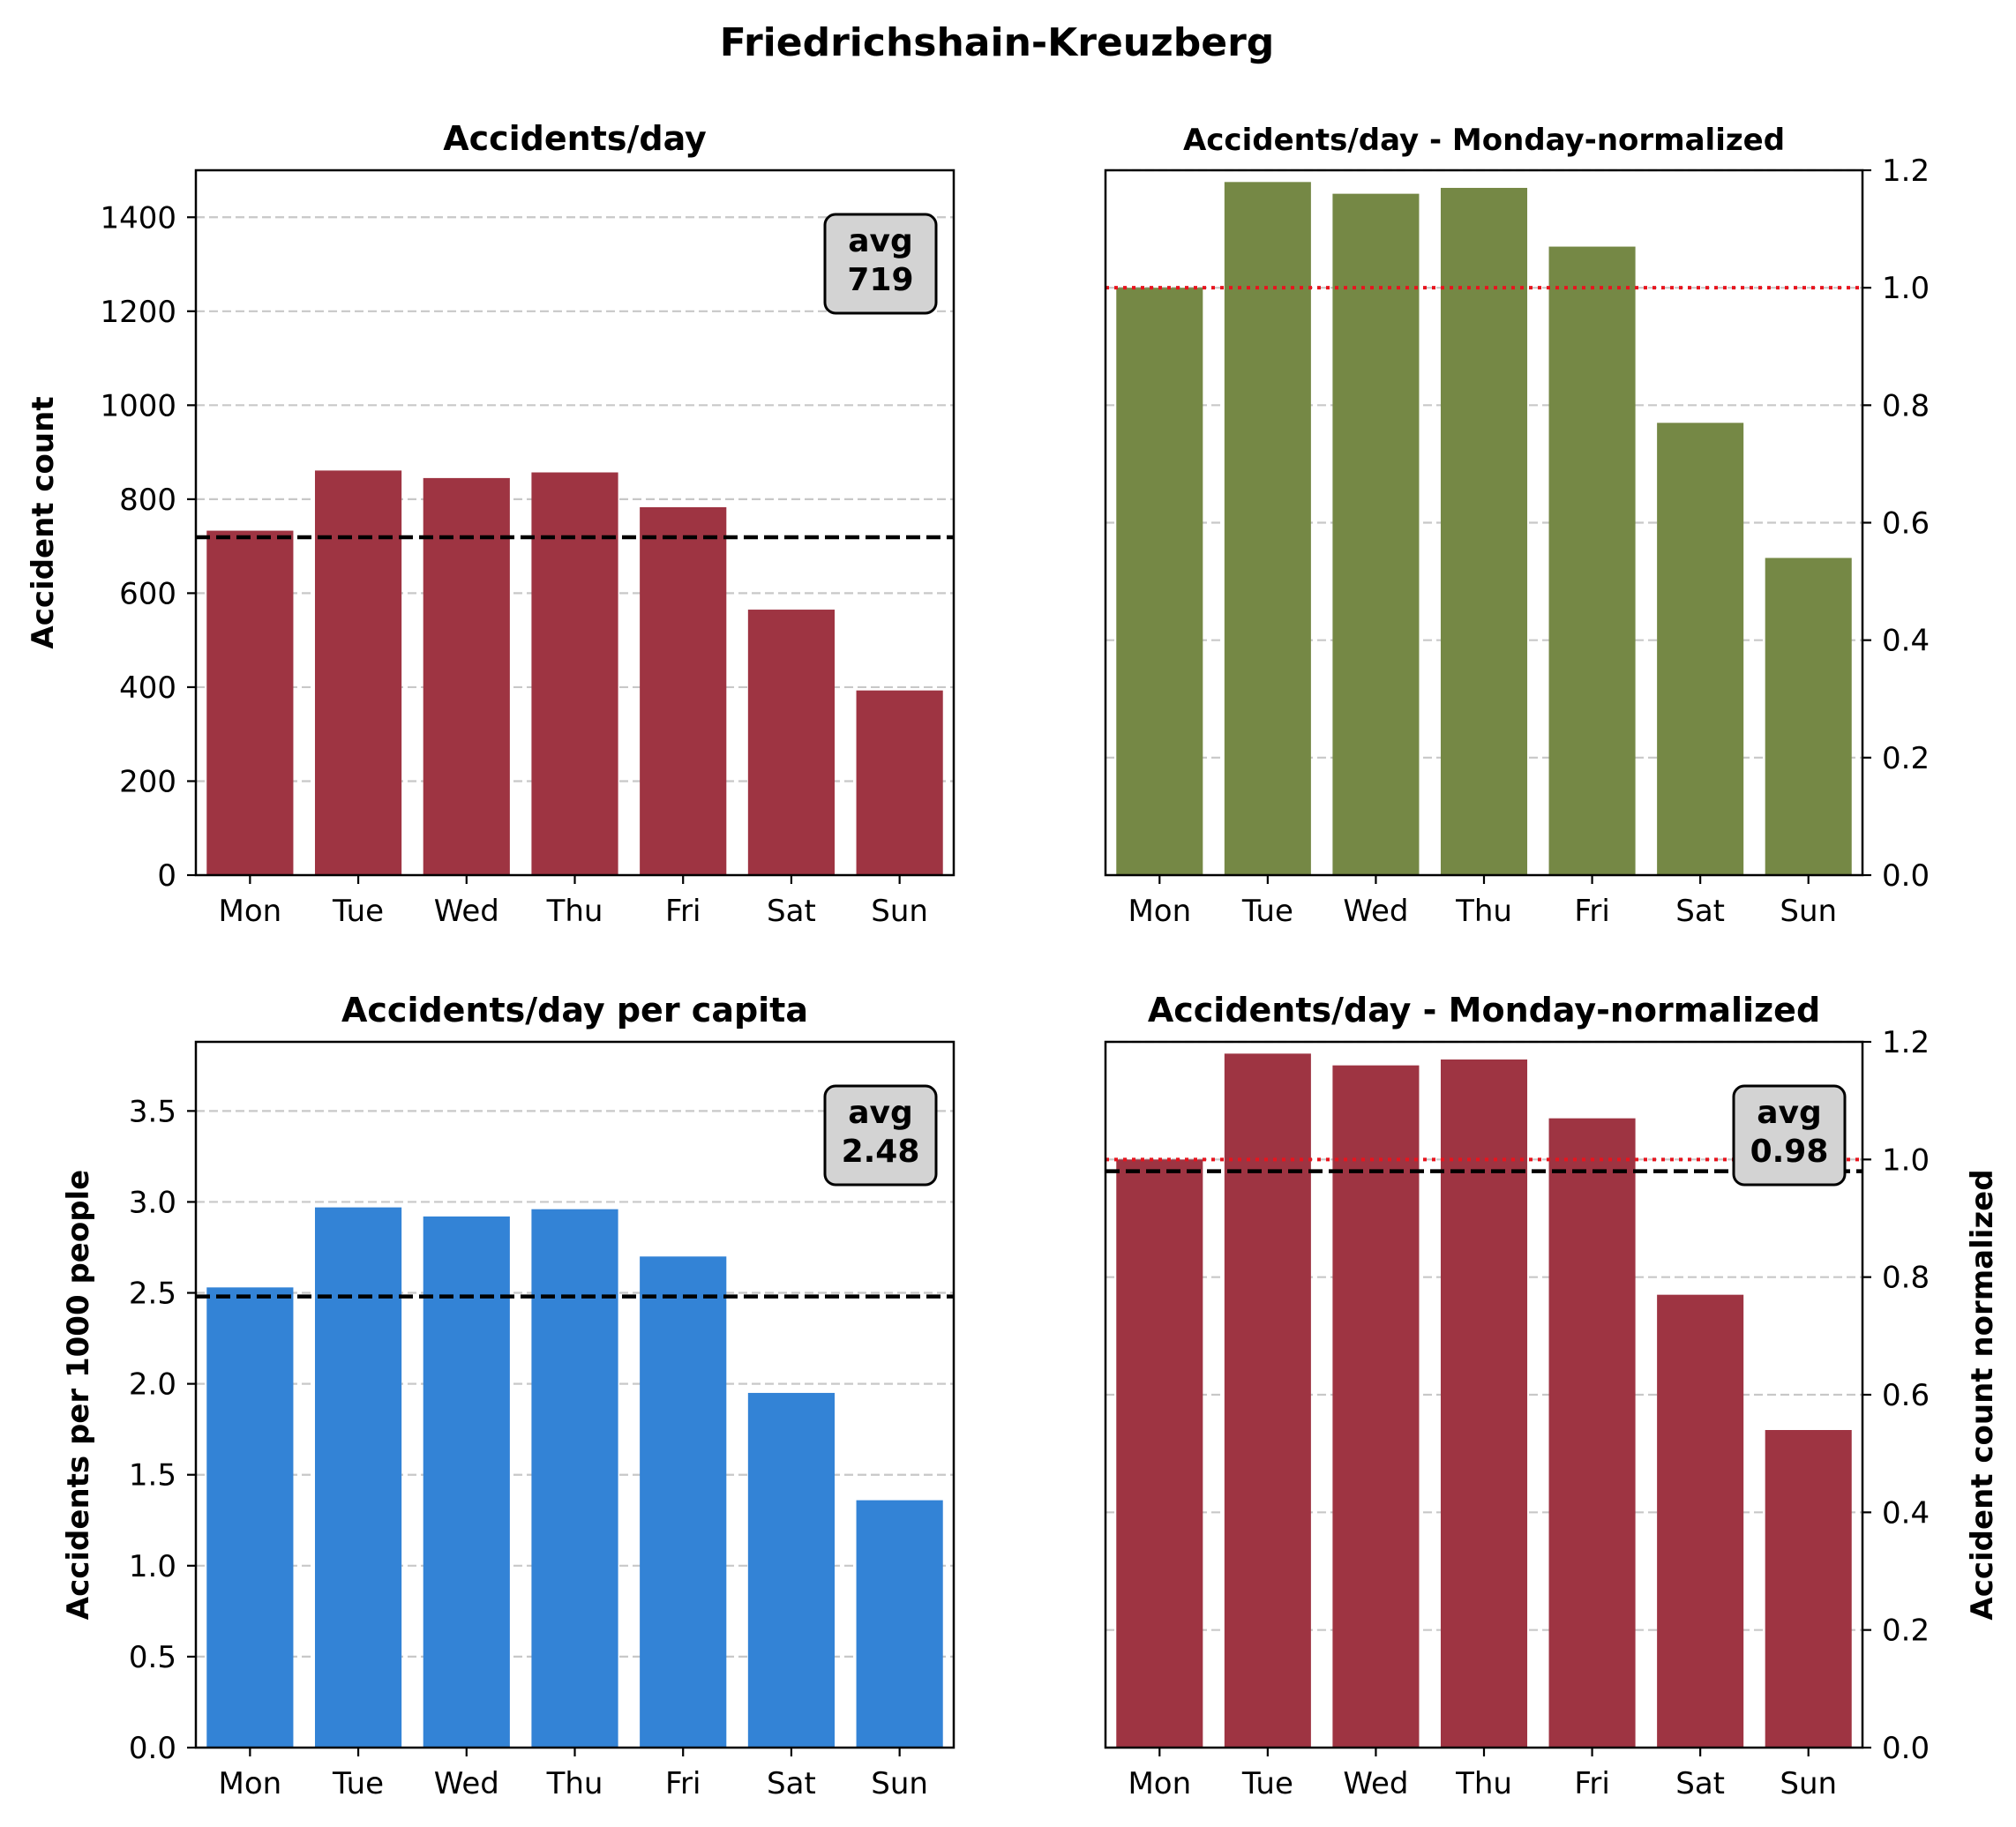 The width and height of the screenshot is (2016, 1827). Describe the element at coordinates (153, 1111) in the screenshot. I see `y-tick-label: 3.5` at that location.